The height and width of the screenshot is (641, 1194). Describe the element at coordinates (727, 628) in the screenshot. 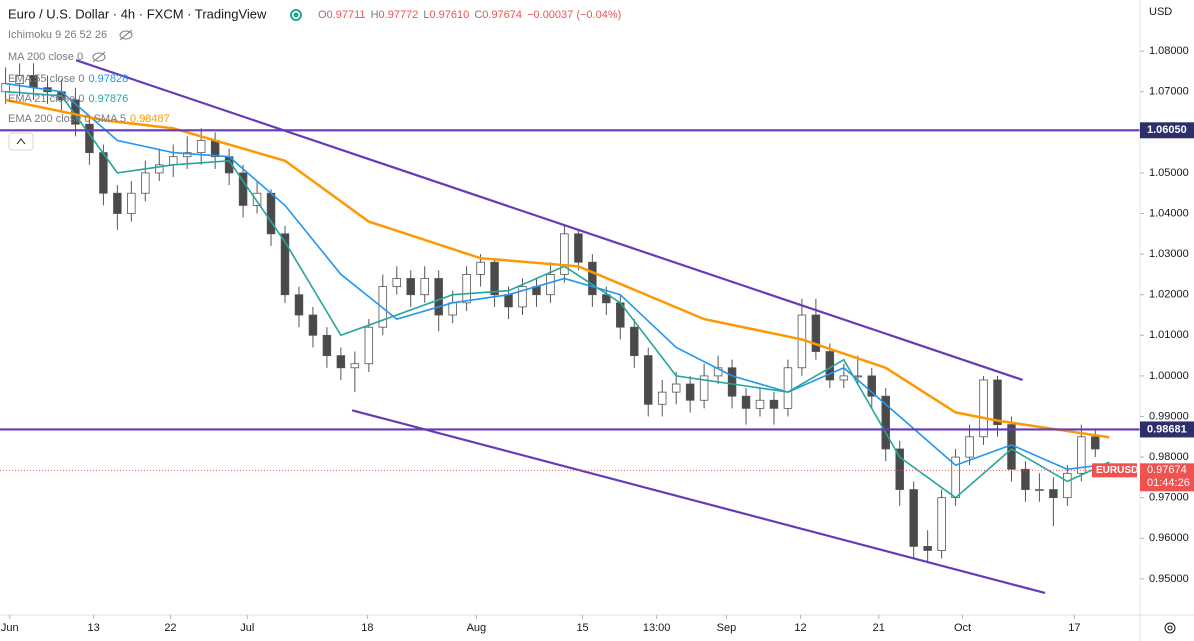

I see `x-tick-label: Sep` at that location.